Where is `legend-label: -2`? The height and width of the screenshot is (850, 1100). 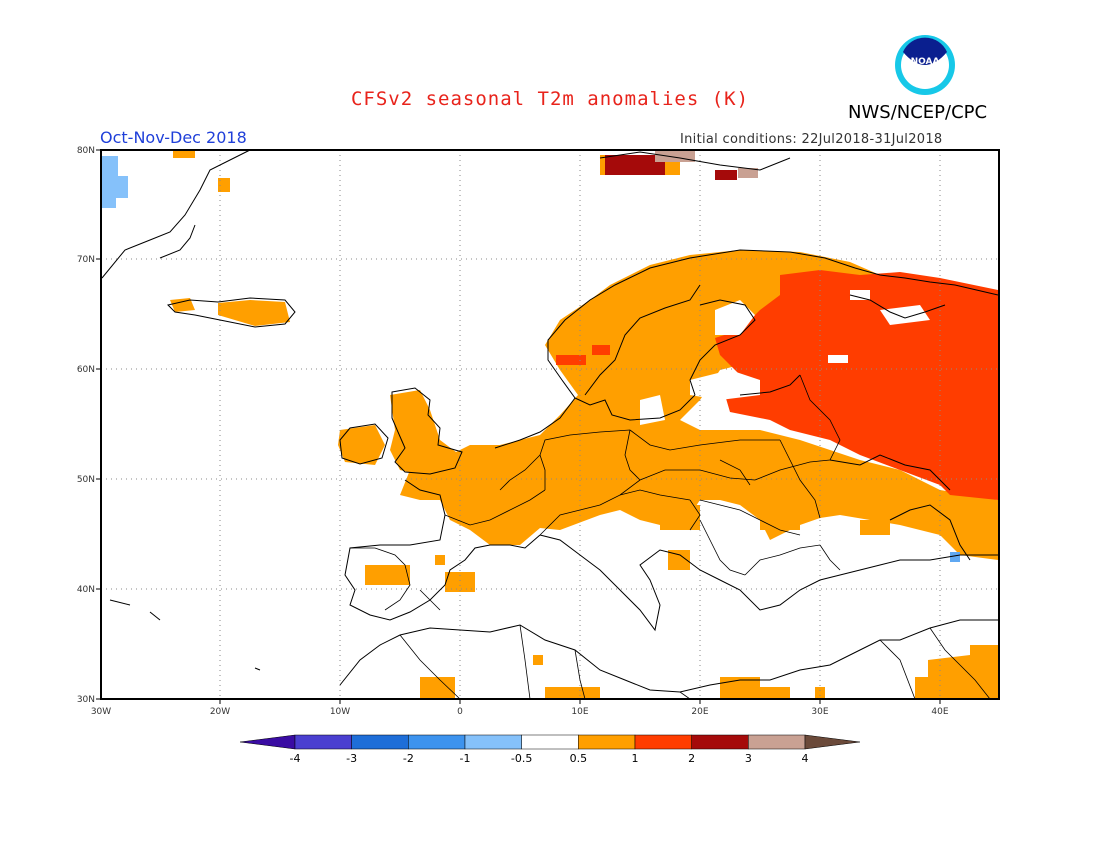
legend-label: -2 is located at coordinates (408, 758).